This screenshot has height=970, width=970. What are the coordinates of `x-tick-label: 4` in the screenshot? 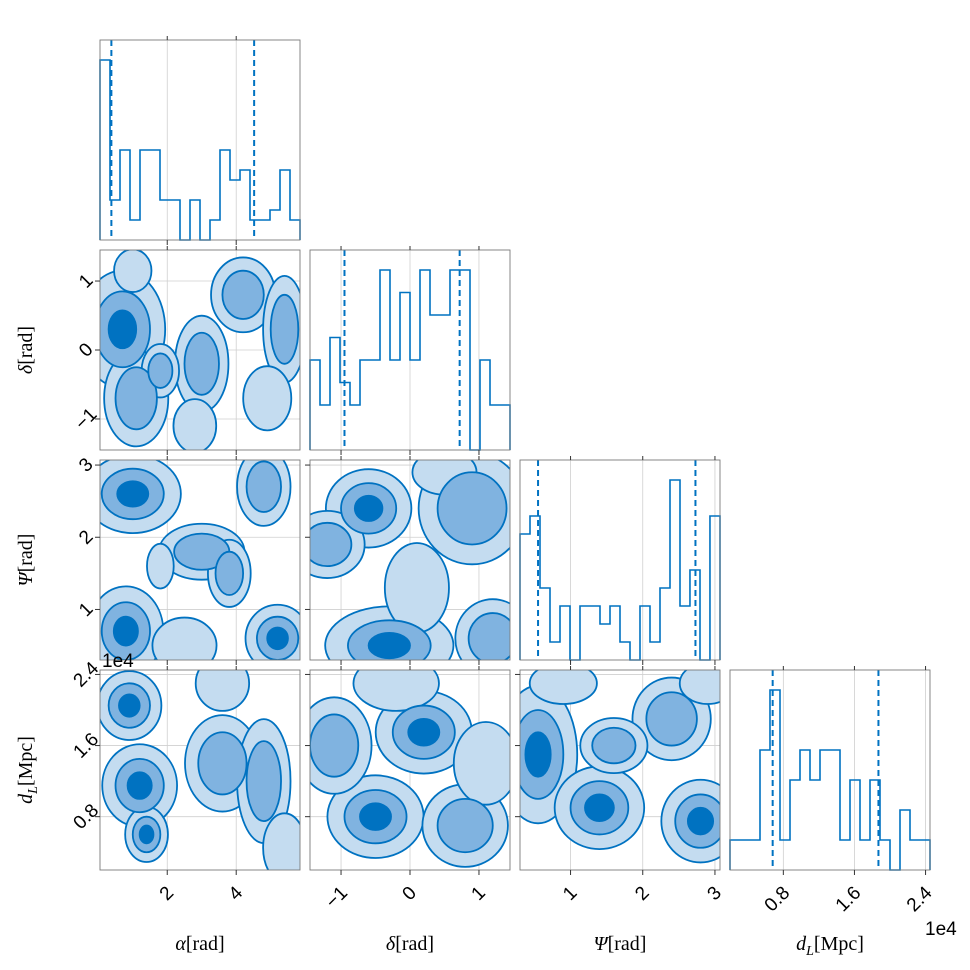 It's located at (236, 893).